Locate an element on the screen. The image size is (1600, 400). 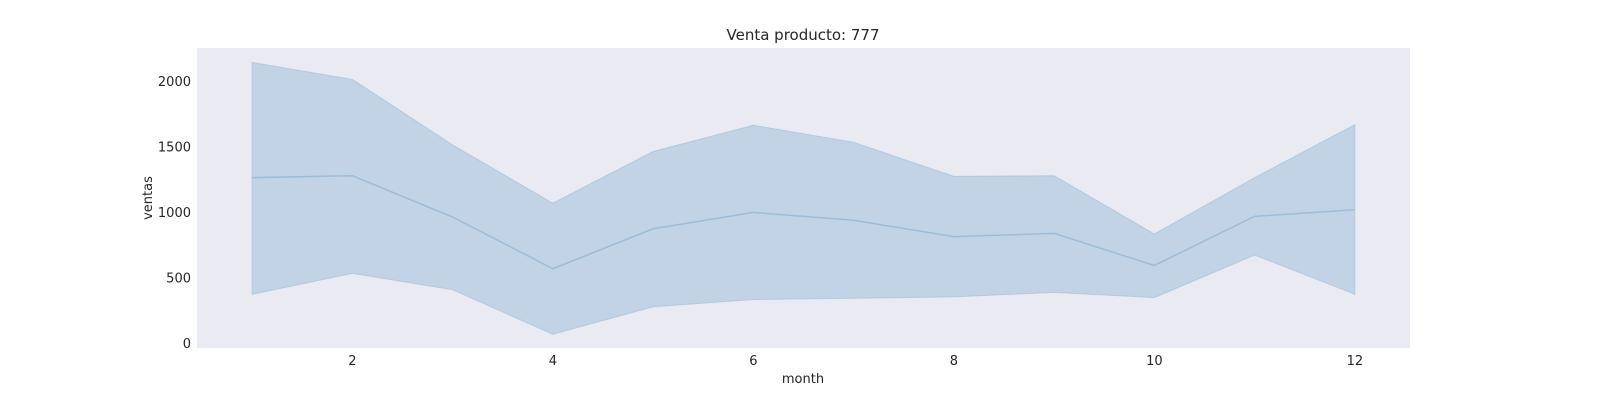
x-tick-label: 6 is located at coordinates (753, 361).